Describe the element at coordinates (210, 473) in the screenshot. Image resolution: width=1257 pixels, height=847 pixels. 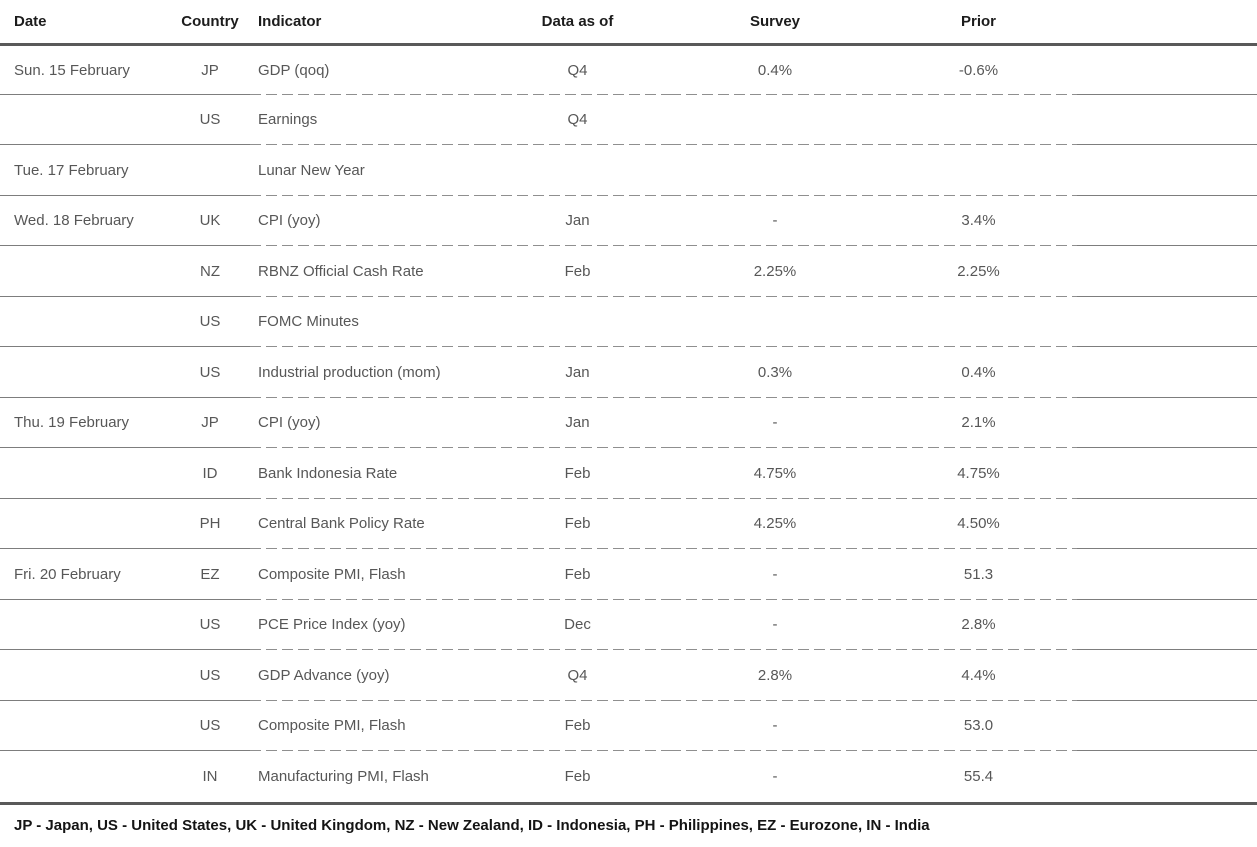
I see `cell-country: ID` at that location.